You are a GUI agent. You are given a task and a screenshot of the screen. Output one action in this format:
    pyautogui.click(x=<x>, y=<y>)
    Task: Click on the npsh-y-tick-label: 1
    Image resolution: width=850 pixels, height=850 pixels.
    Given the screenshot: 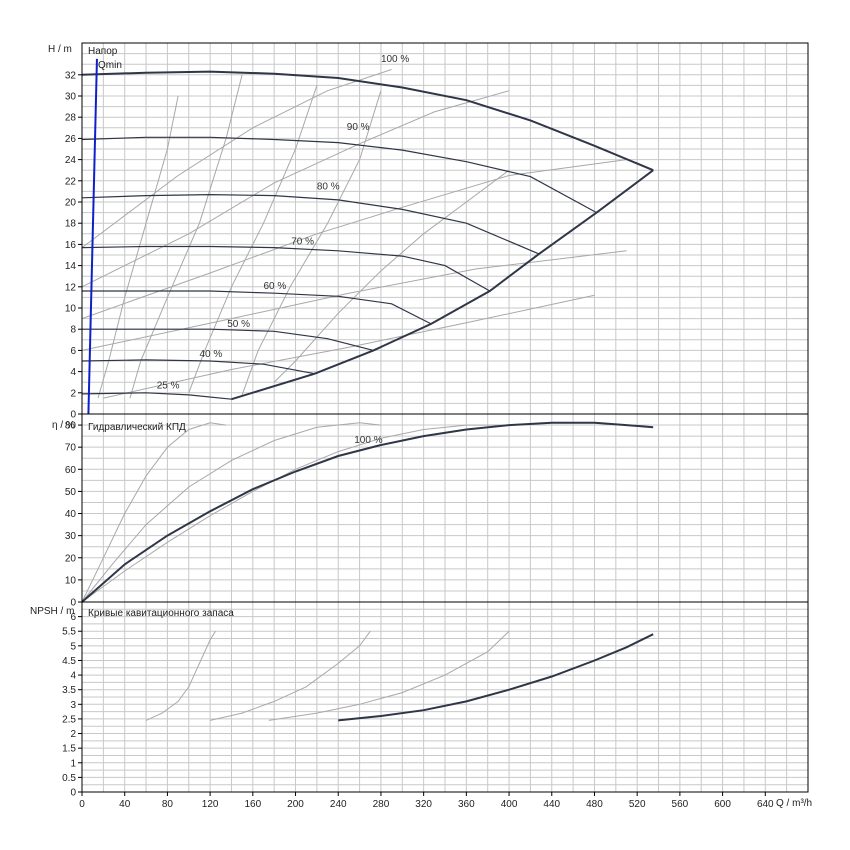 What is the action you would take?
    pyautogui.click(x=73, y=763)
    